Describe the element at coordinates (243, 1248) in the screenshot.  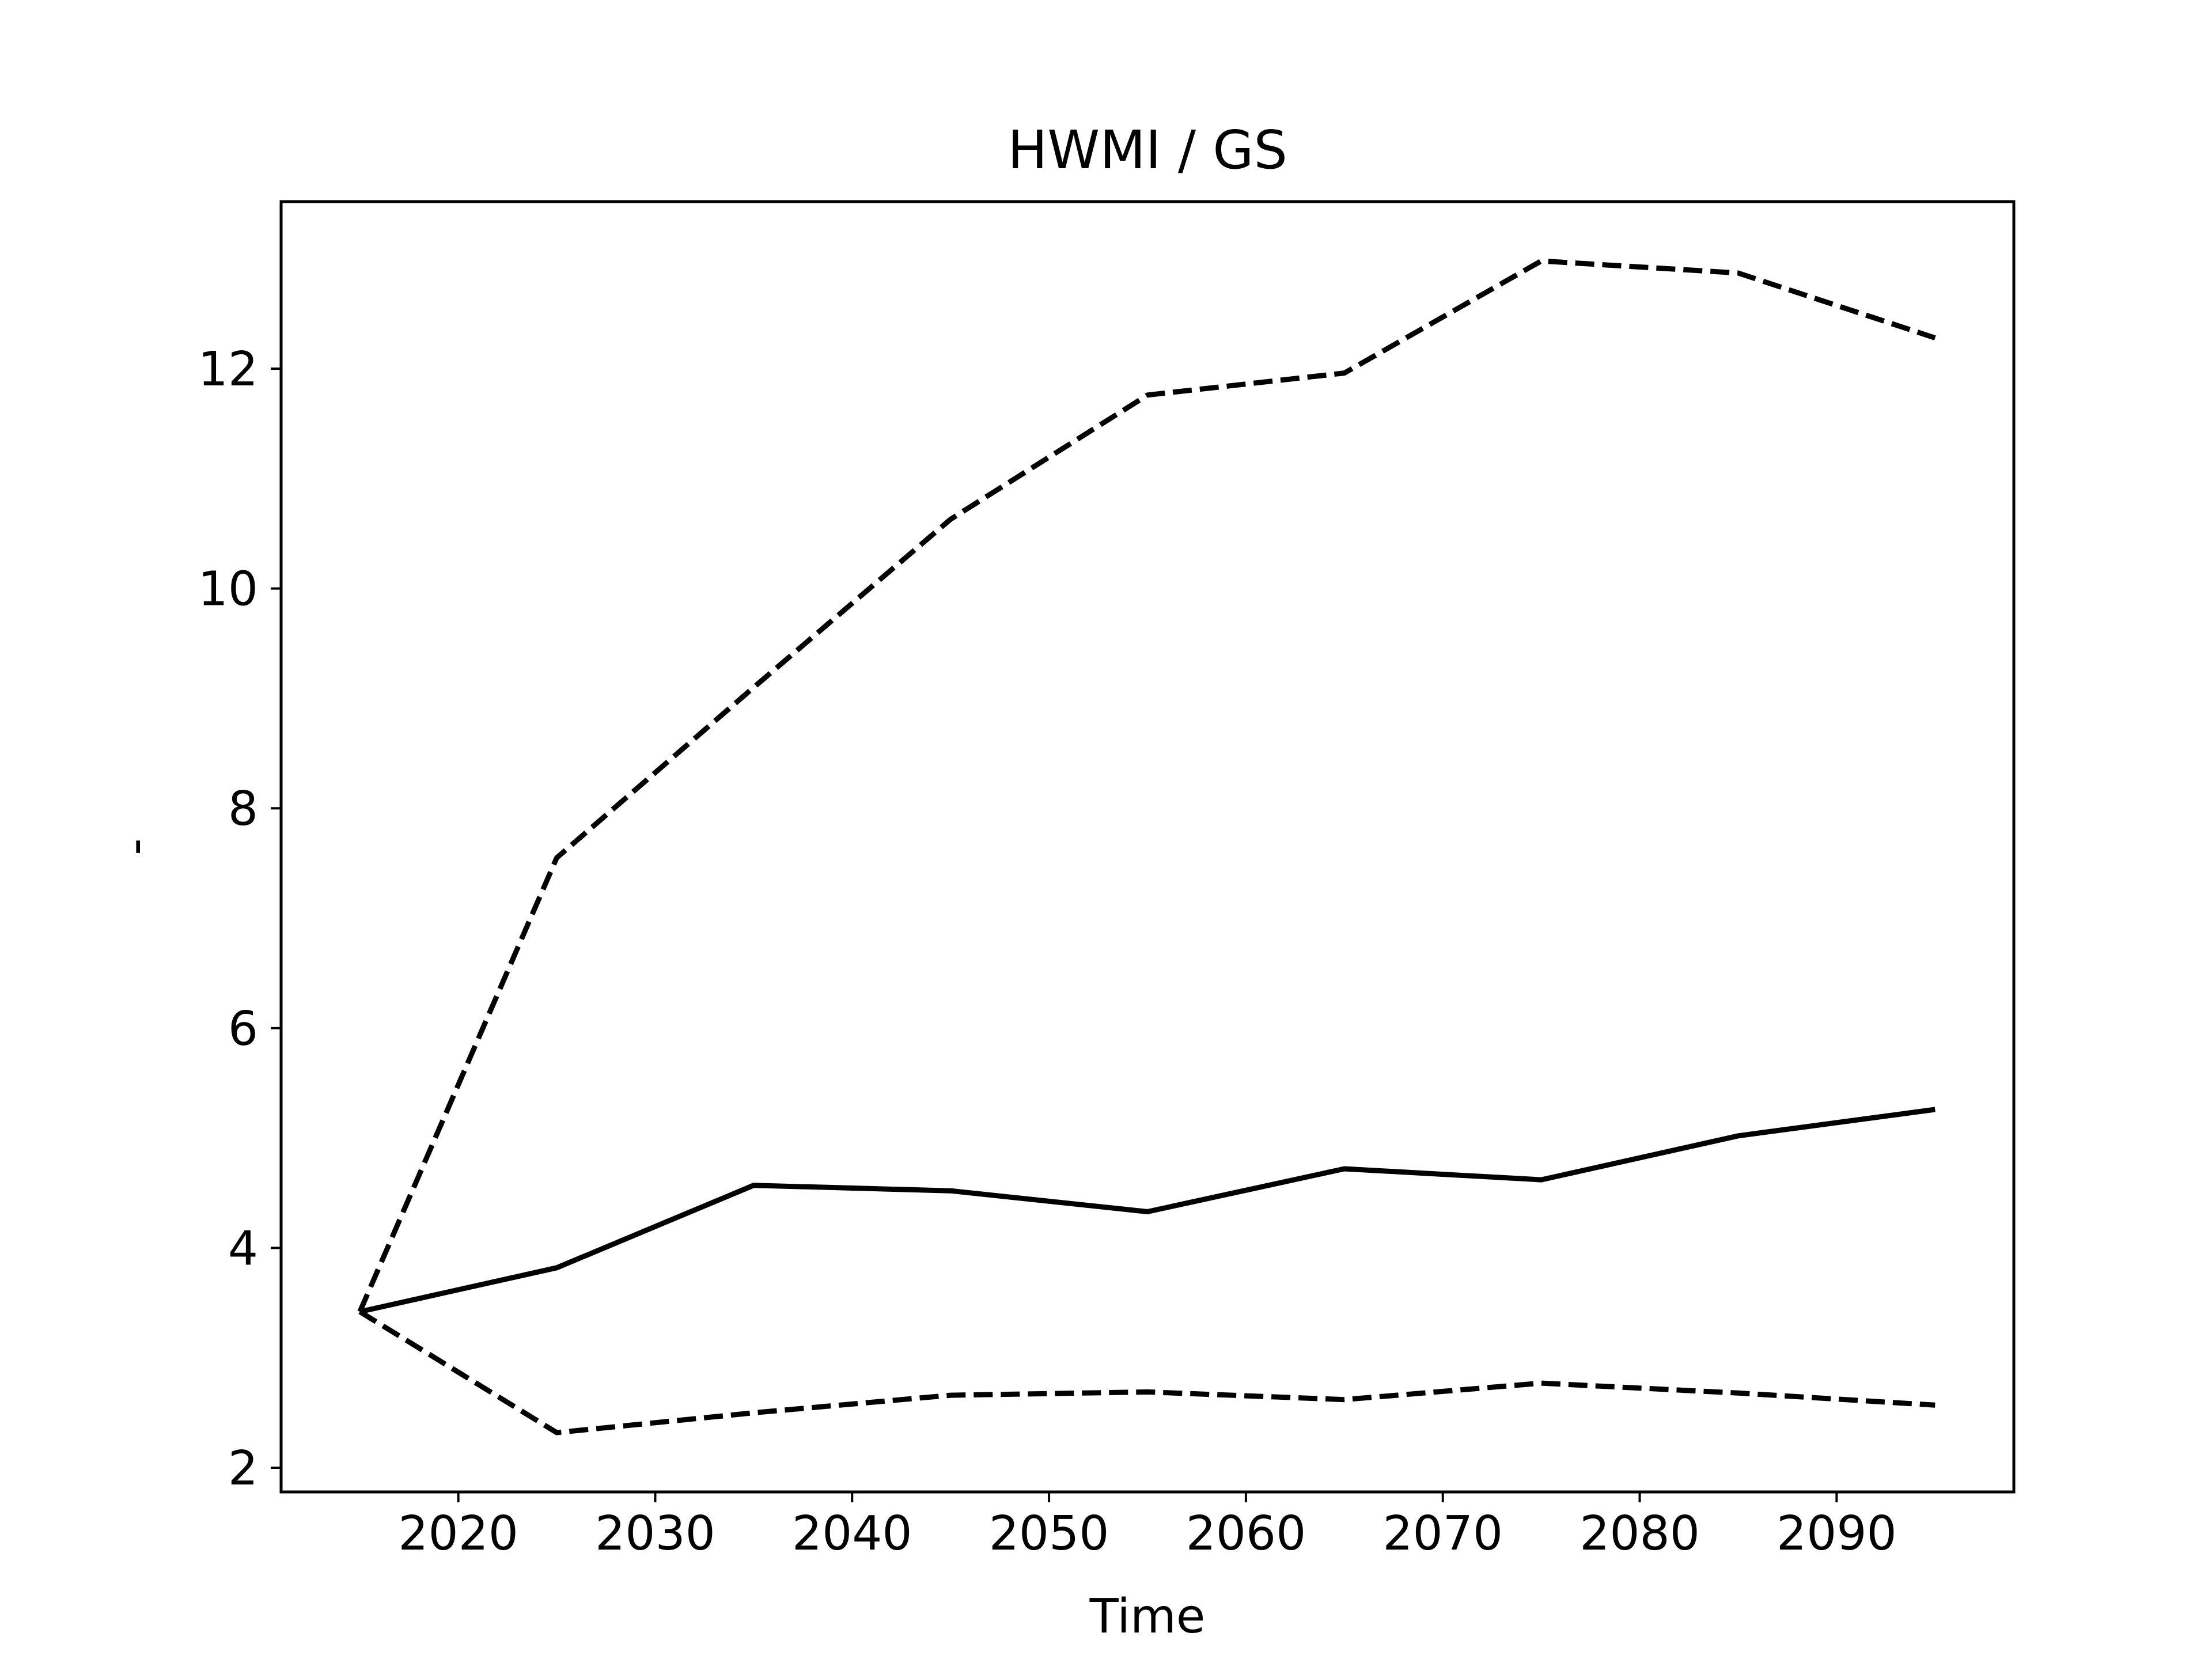
I see `y-tick-label: 4` at that location.